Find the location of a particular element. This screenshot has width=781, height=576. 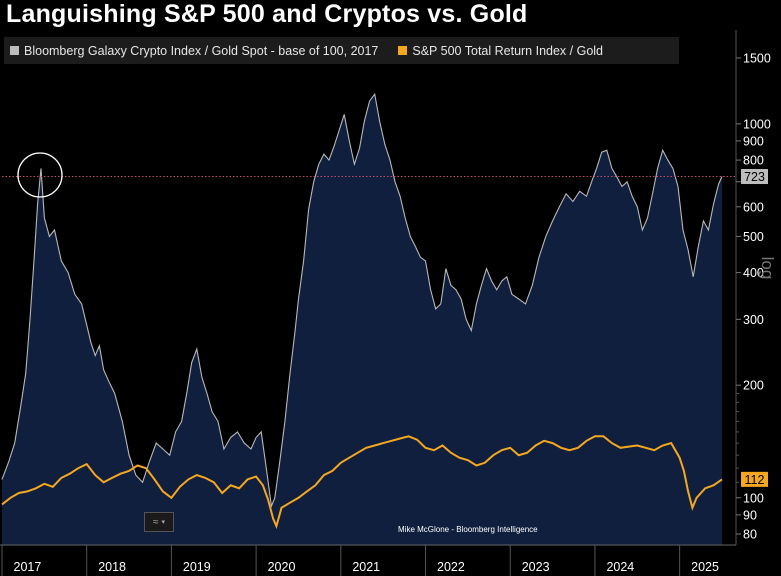

legend-item-spx: S&P 500 Total Return Index / Gold is located at coordinates (500, 51).